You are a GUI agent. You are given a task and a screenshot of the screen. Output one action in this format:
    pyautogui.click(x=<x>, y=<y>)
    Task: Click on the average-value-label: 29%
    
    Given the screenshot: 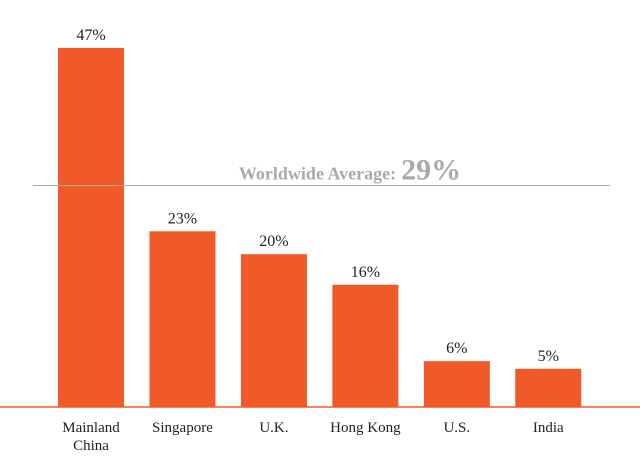 What is the action you would take?
    pyautogui.click(x=431, y=169)
    